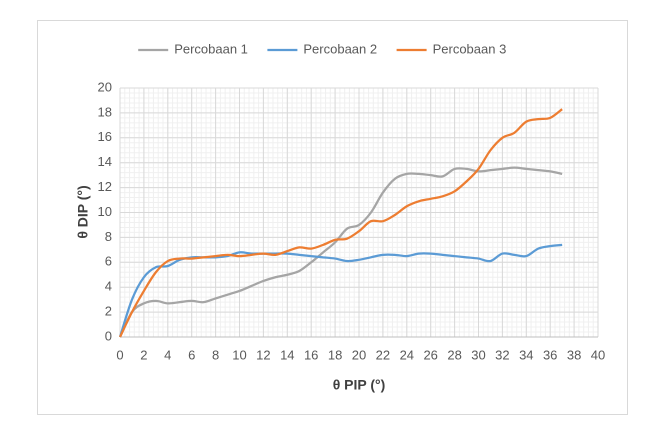  I want to click on x-tick-label: 34, so click(526, 354).